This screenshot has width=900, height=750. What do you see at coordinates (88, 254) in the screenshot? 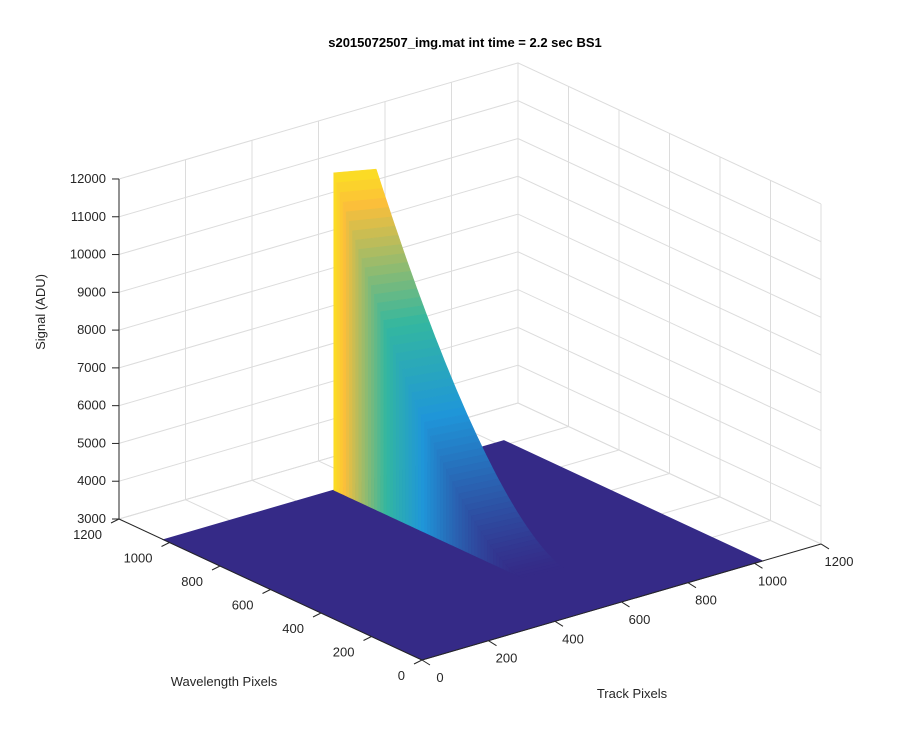
I see `z-tick-label: 10000` at bounding box center [88, 254].